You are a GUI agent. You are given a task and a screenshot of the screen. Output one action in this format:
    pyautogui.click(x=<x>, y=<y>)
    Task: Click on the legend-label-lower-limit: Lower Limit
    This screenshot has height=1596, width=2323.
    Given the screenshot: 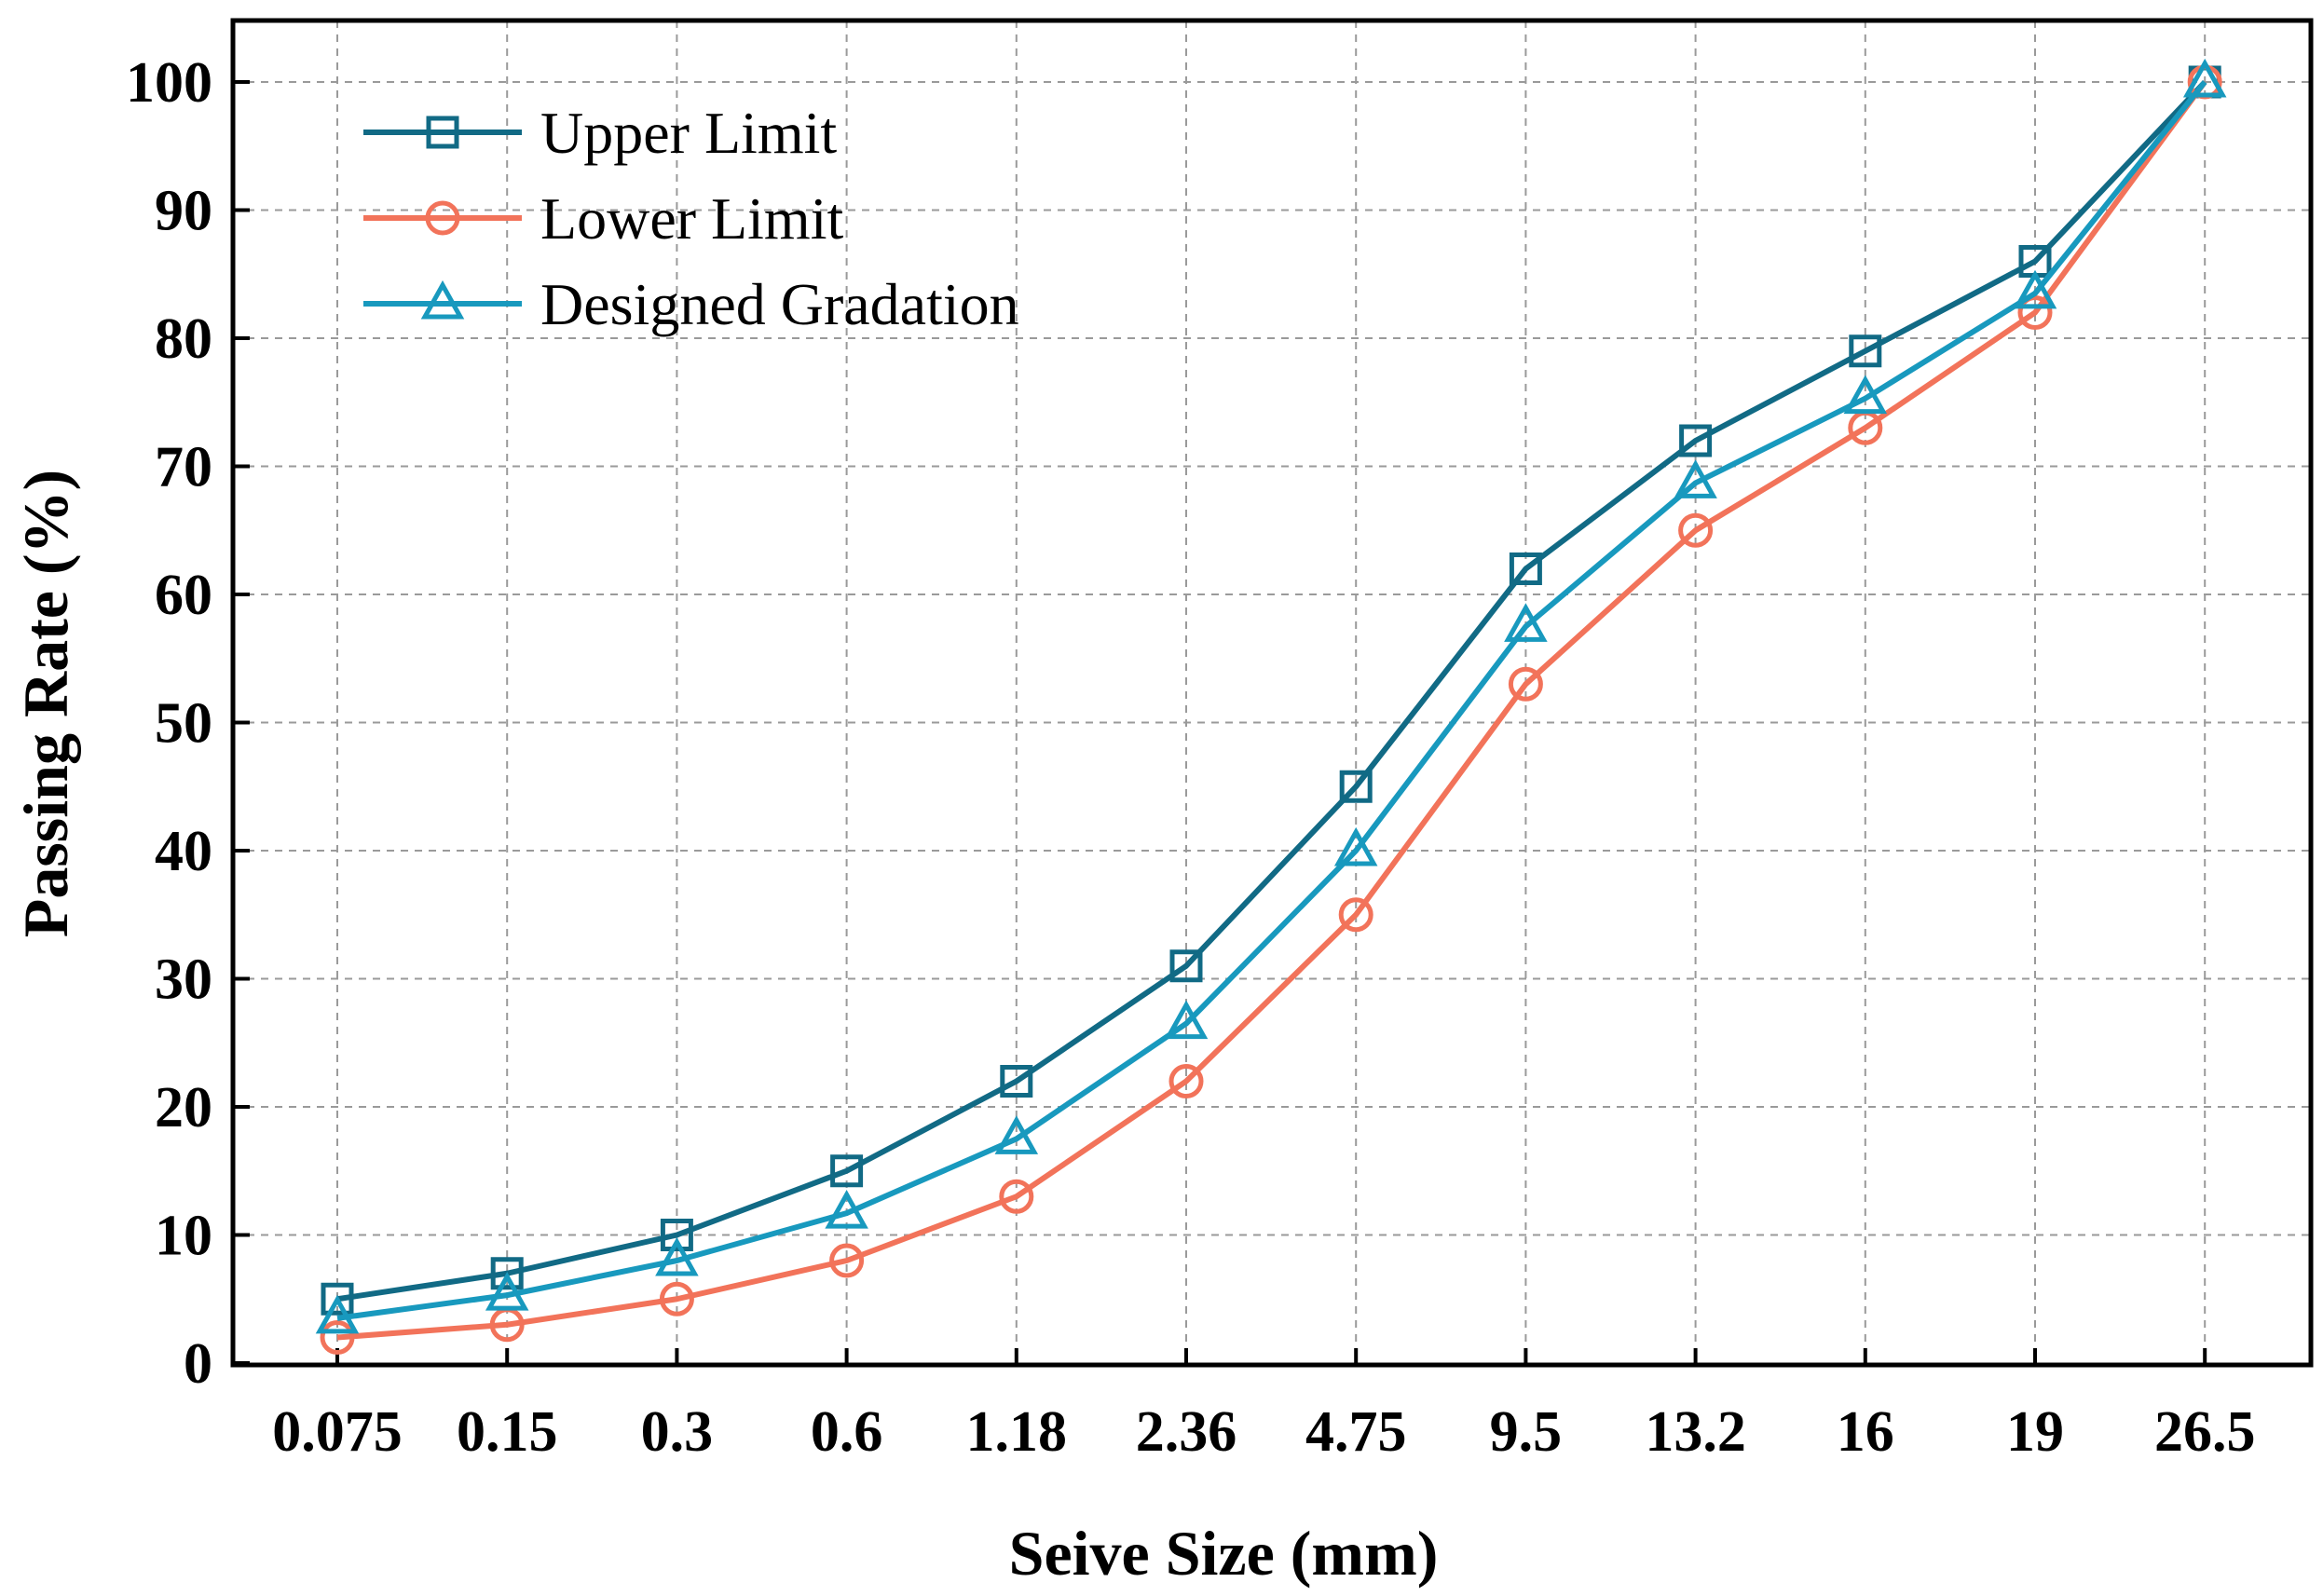 What is the action you would take?
    pyautogui.click(x=691, y=218)
    